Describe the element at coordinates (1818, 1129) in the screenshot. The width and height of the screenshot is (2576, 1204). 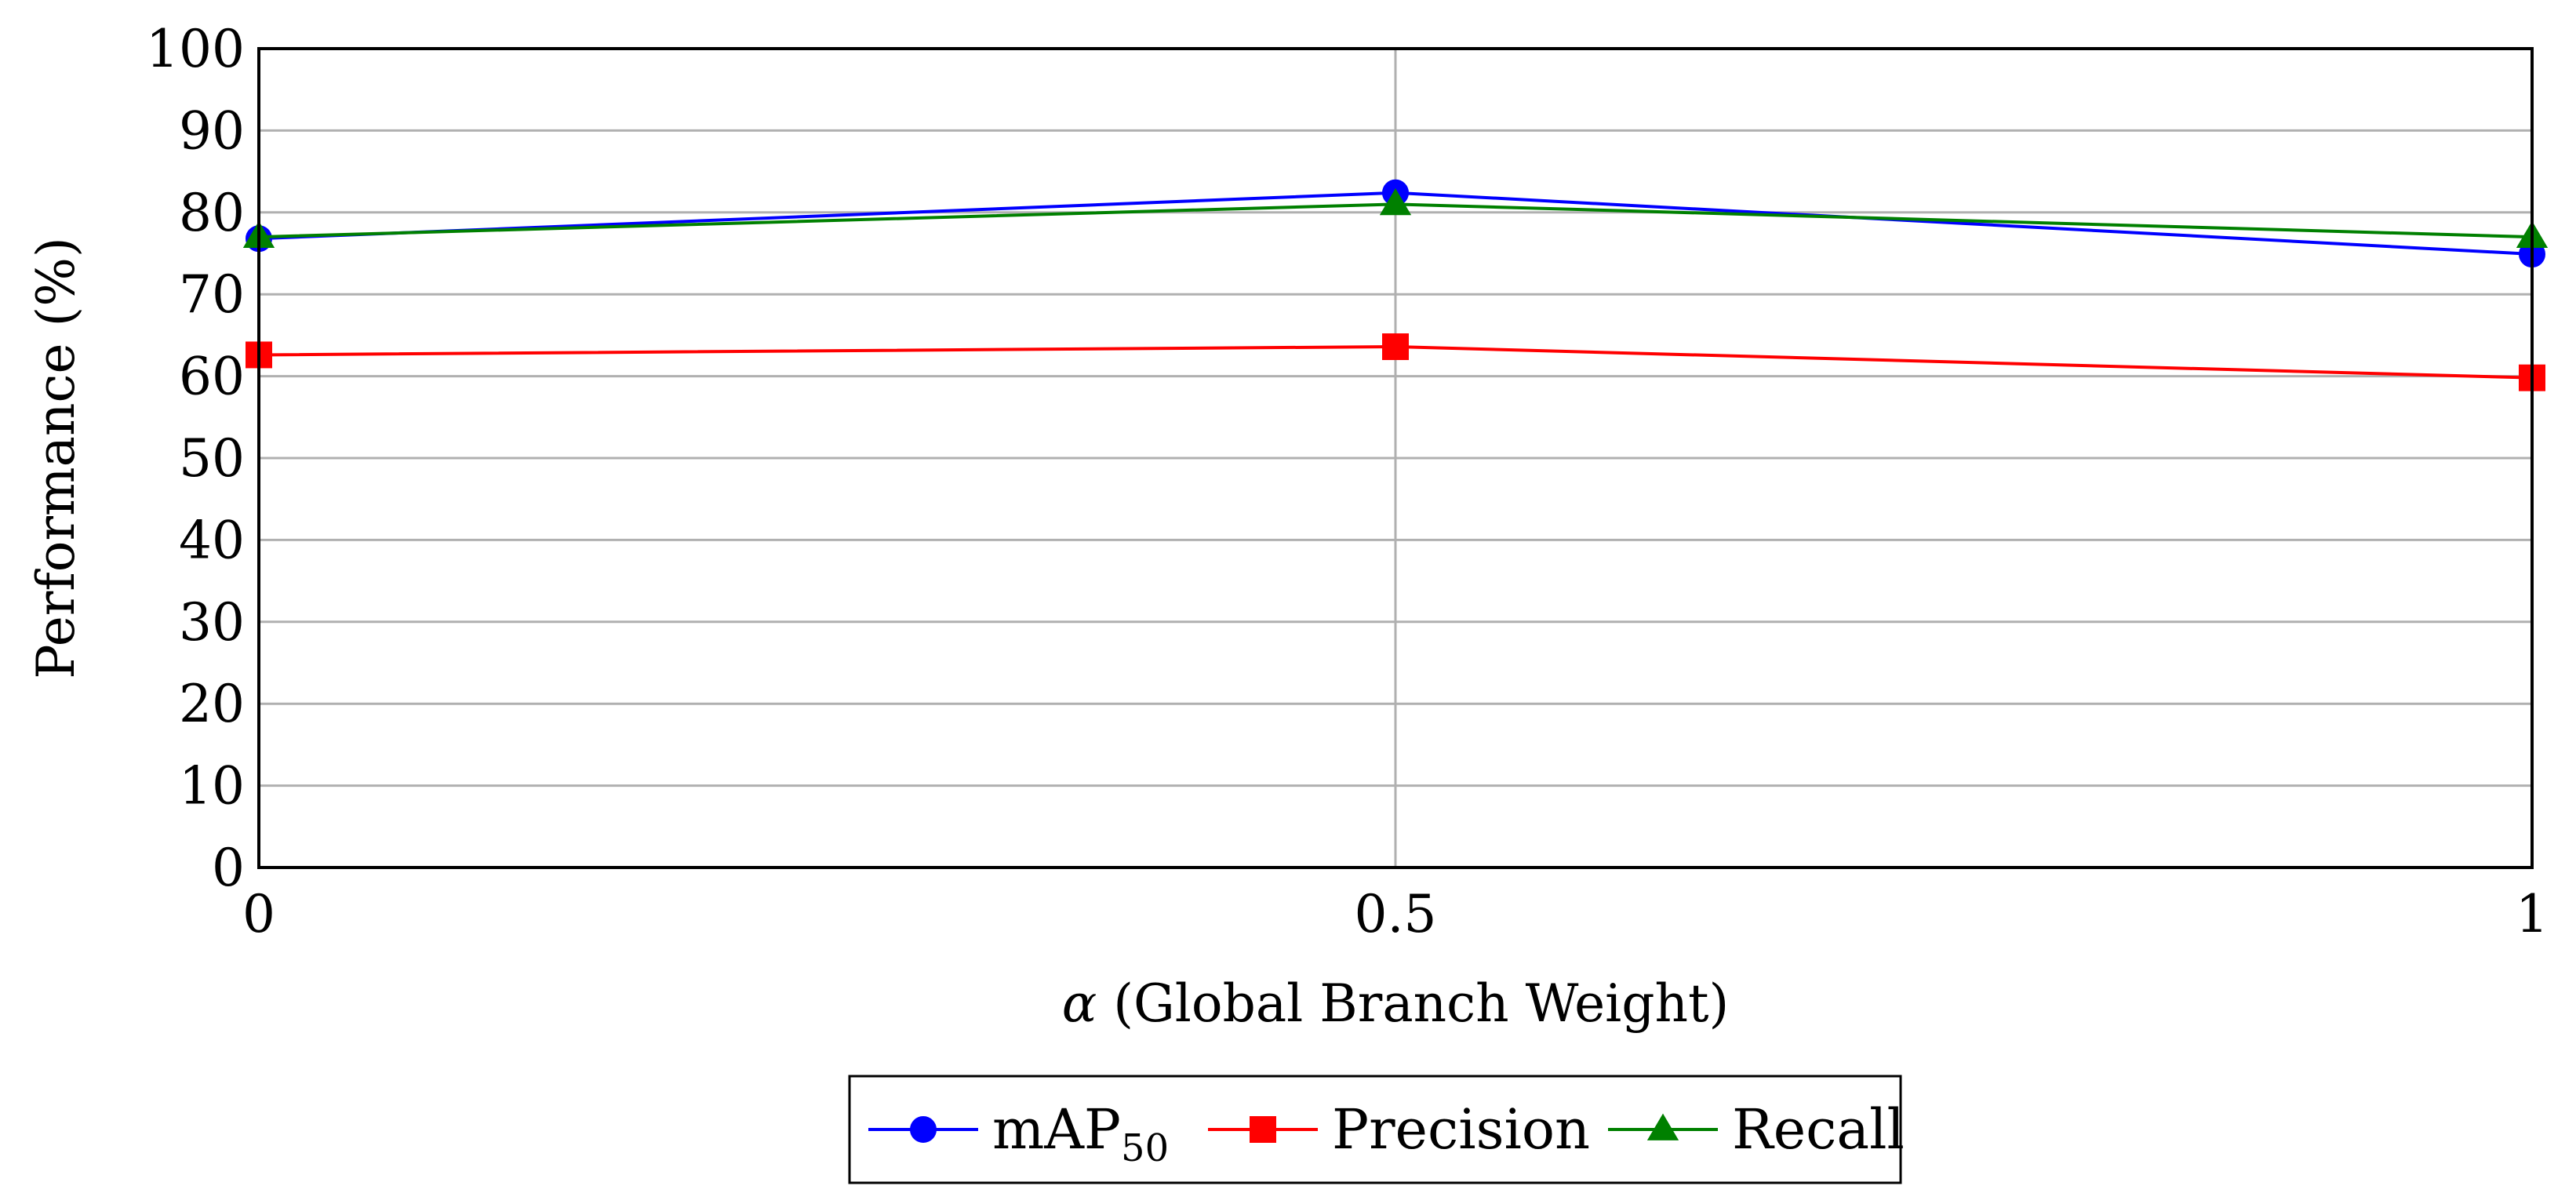
I see `legend-label: Recall` at that location.